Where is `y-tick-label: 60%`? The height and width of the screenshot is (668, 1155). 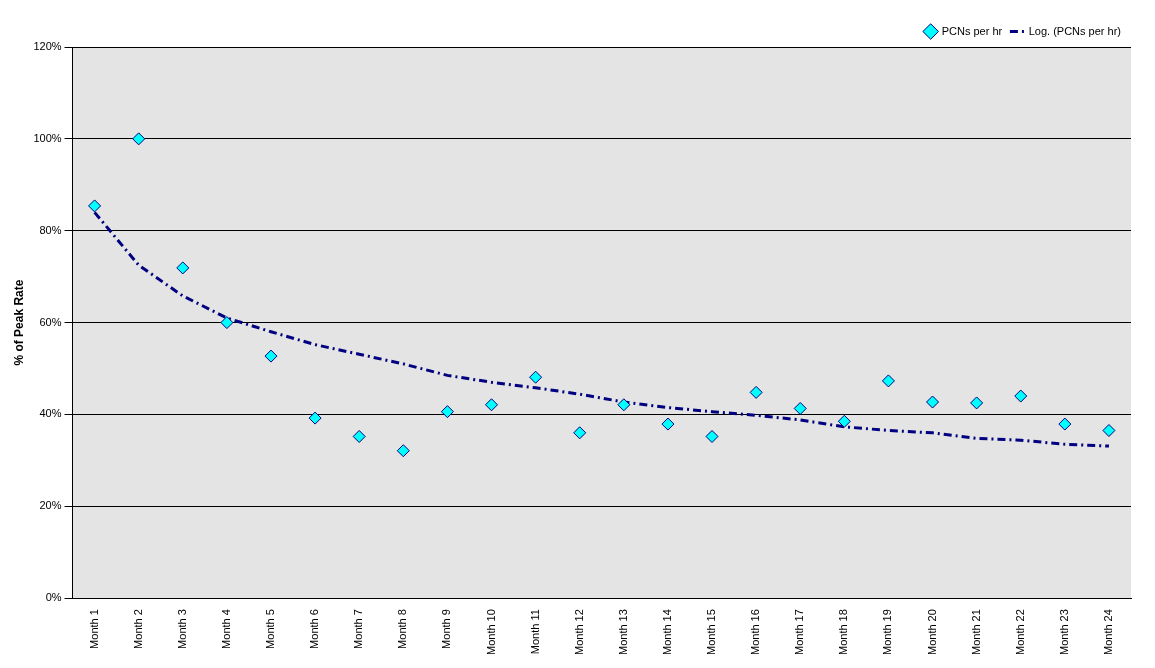 y-tick-label: 60% is located at coordinates (50, 321).